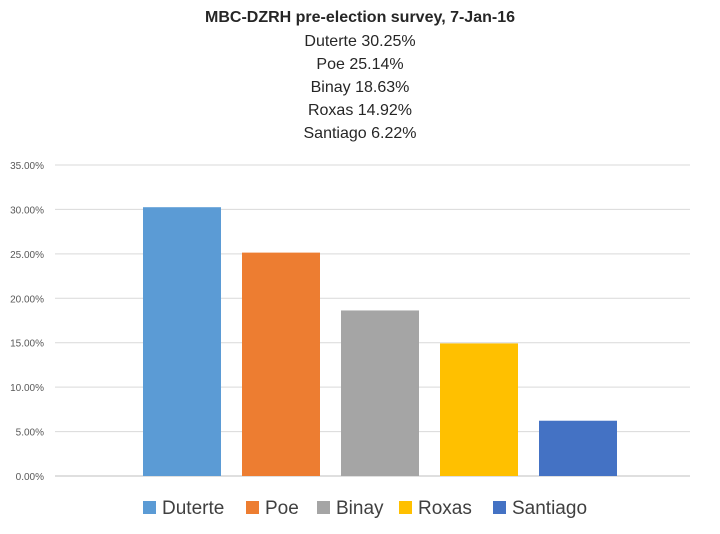  I want to click on subtitle-1: Poe 25.14%, so click(360, 64).